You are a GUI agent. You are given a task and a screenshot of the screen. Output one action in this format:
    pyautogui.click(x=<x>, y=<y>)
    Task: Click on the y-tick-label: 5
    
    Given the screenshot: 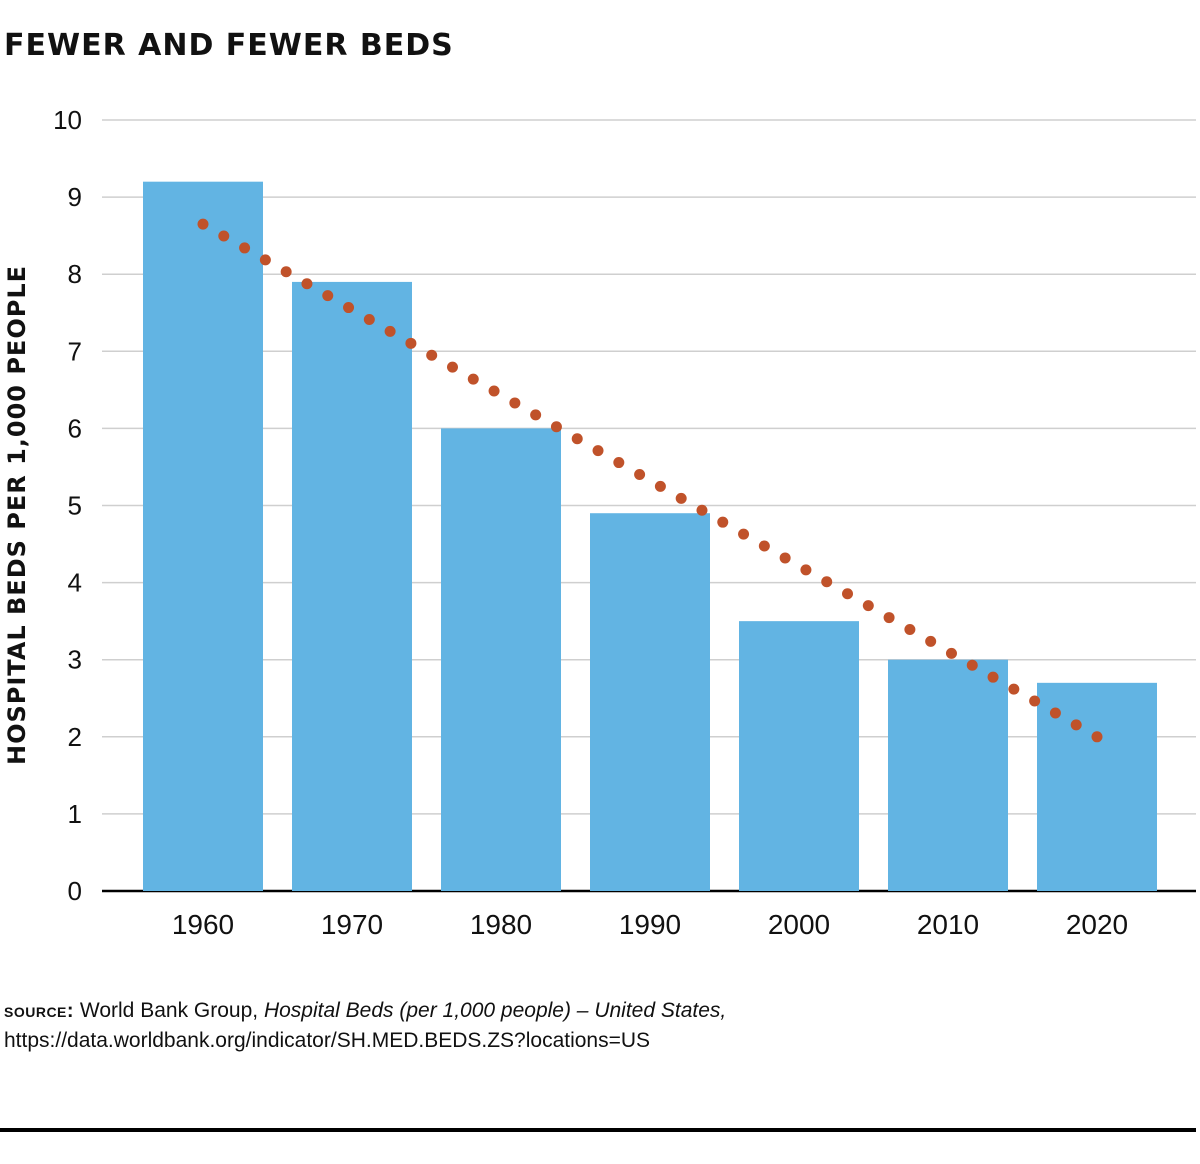 What is the action you would take?
    pyautogui.click(x=75, y=506)
    